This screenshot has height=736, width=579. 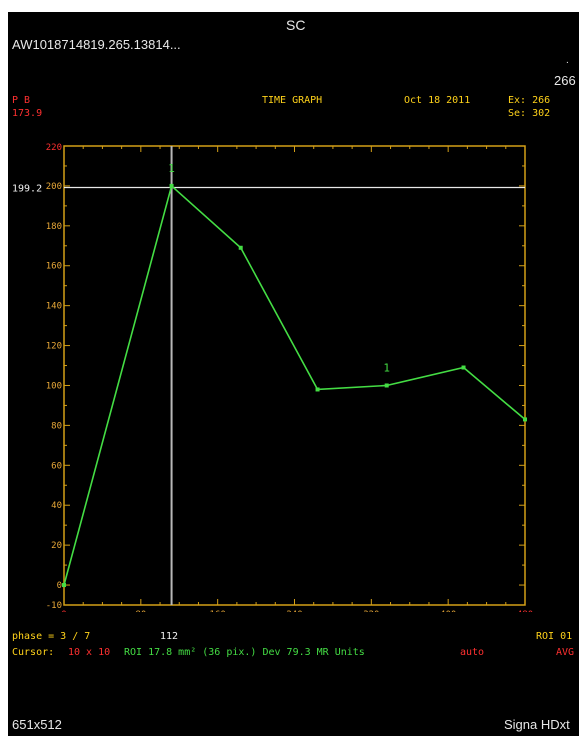 What do you see at coordinates (296, 25) in the screenshot?
I see `app-title: SC` at bounding box center [296, 25].